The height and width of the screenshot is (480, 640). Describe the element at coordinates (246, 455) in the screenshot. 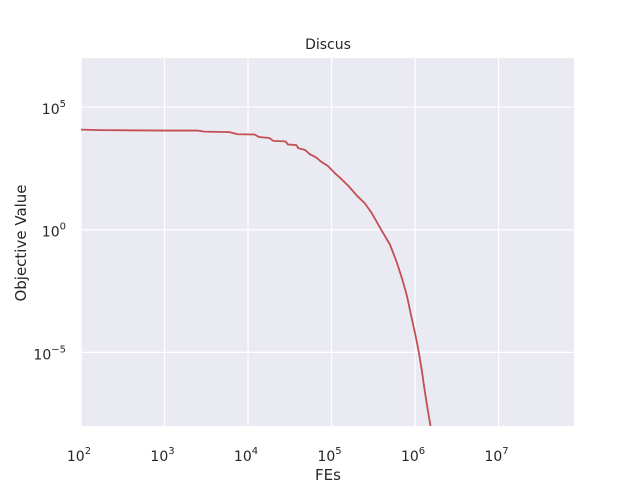

I see `x-tick-label: 10⁴` at that location.